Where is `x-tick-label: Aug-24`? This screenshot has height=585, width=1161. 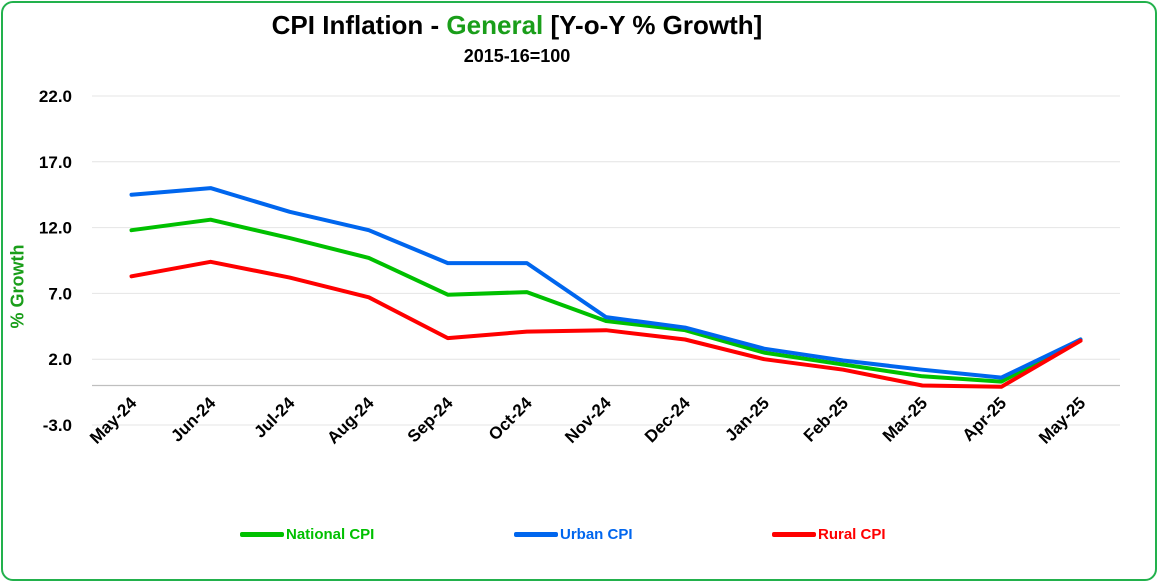
x-tick-label: Aug-24 is located at coordinates (350, 420).